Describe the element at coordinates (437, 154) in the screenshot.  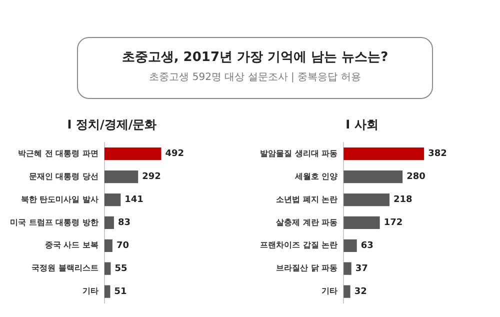
I see `data-label: 382` at that location.